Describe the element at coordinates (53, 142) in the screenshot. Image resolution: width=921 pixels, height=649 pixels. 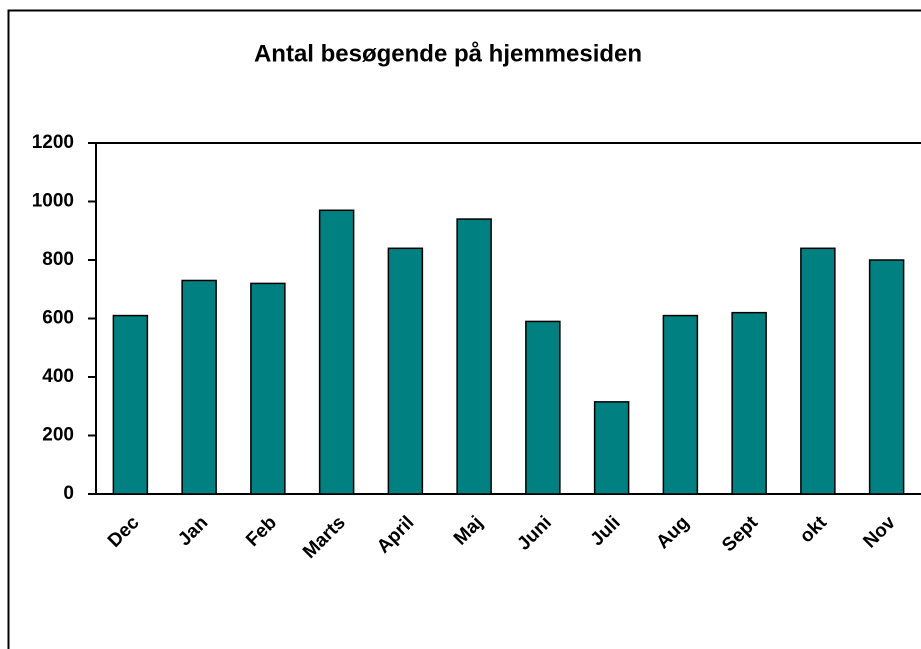
I see `y-tick-label: 1200` at that location.